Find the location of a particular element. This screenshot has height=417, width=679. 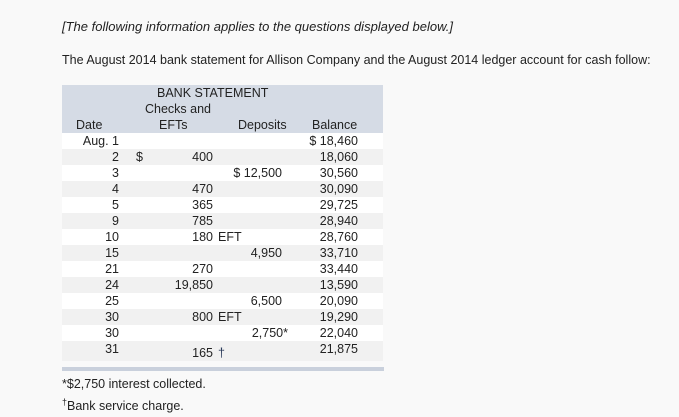

cell-balance: 28,760 is located at coordinates (338, 237).